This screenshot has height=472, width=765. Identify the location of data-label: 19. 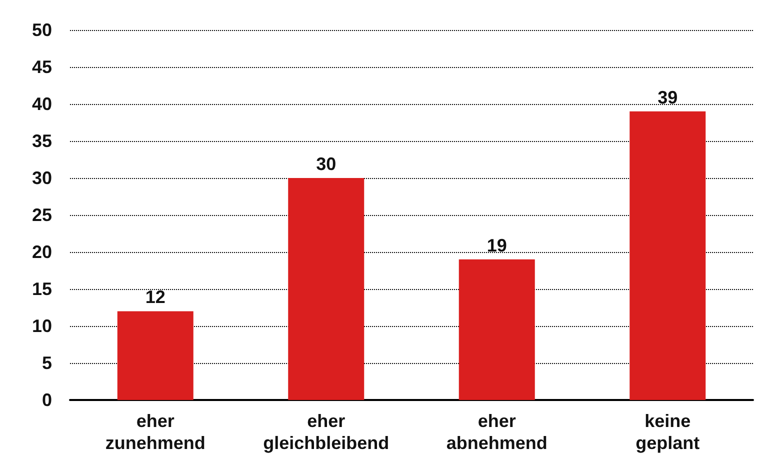
(496, 245).